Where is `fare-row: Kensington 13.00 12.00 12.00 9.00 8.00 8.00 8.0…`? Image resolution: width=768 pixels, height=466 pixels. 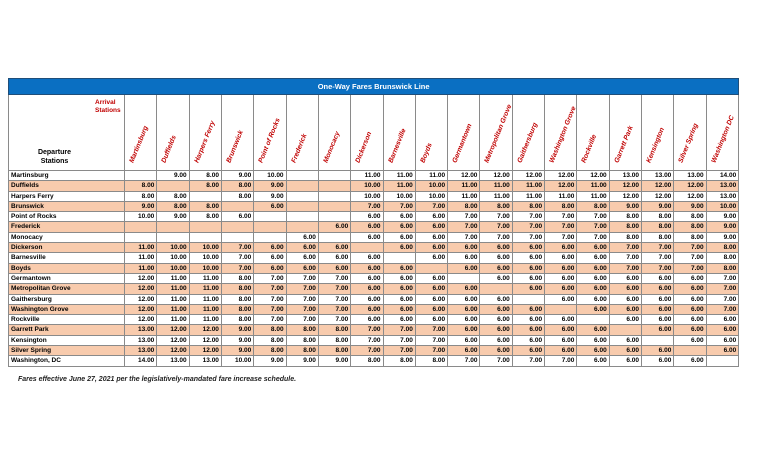
fare-row: Kensington 13.00 12.00 12.00 9.00 8.00 8.00 8.0… is located at coordinates (374, 340).